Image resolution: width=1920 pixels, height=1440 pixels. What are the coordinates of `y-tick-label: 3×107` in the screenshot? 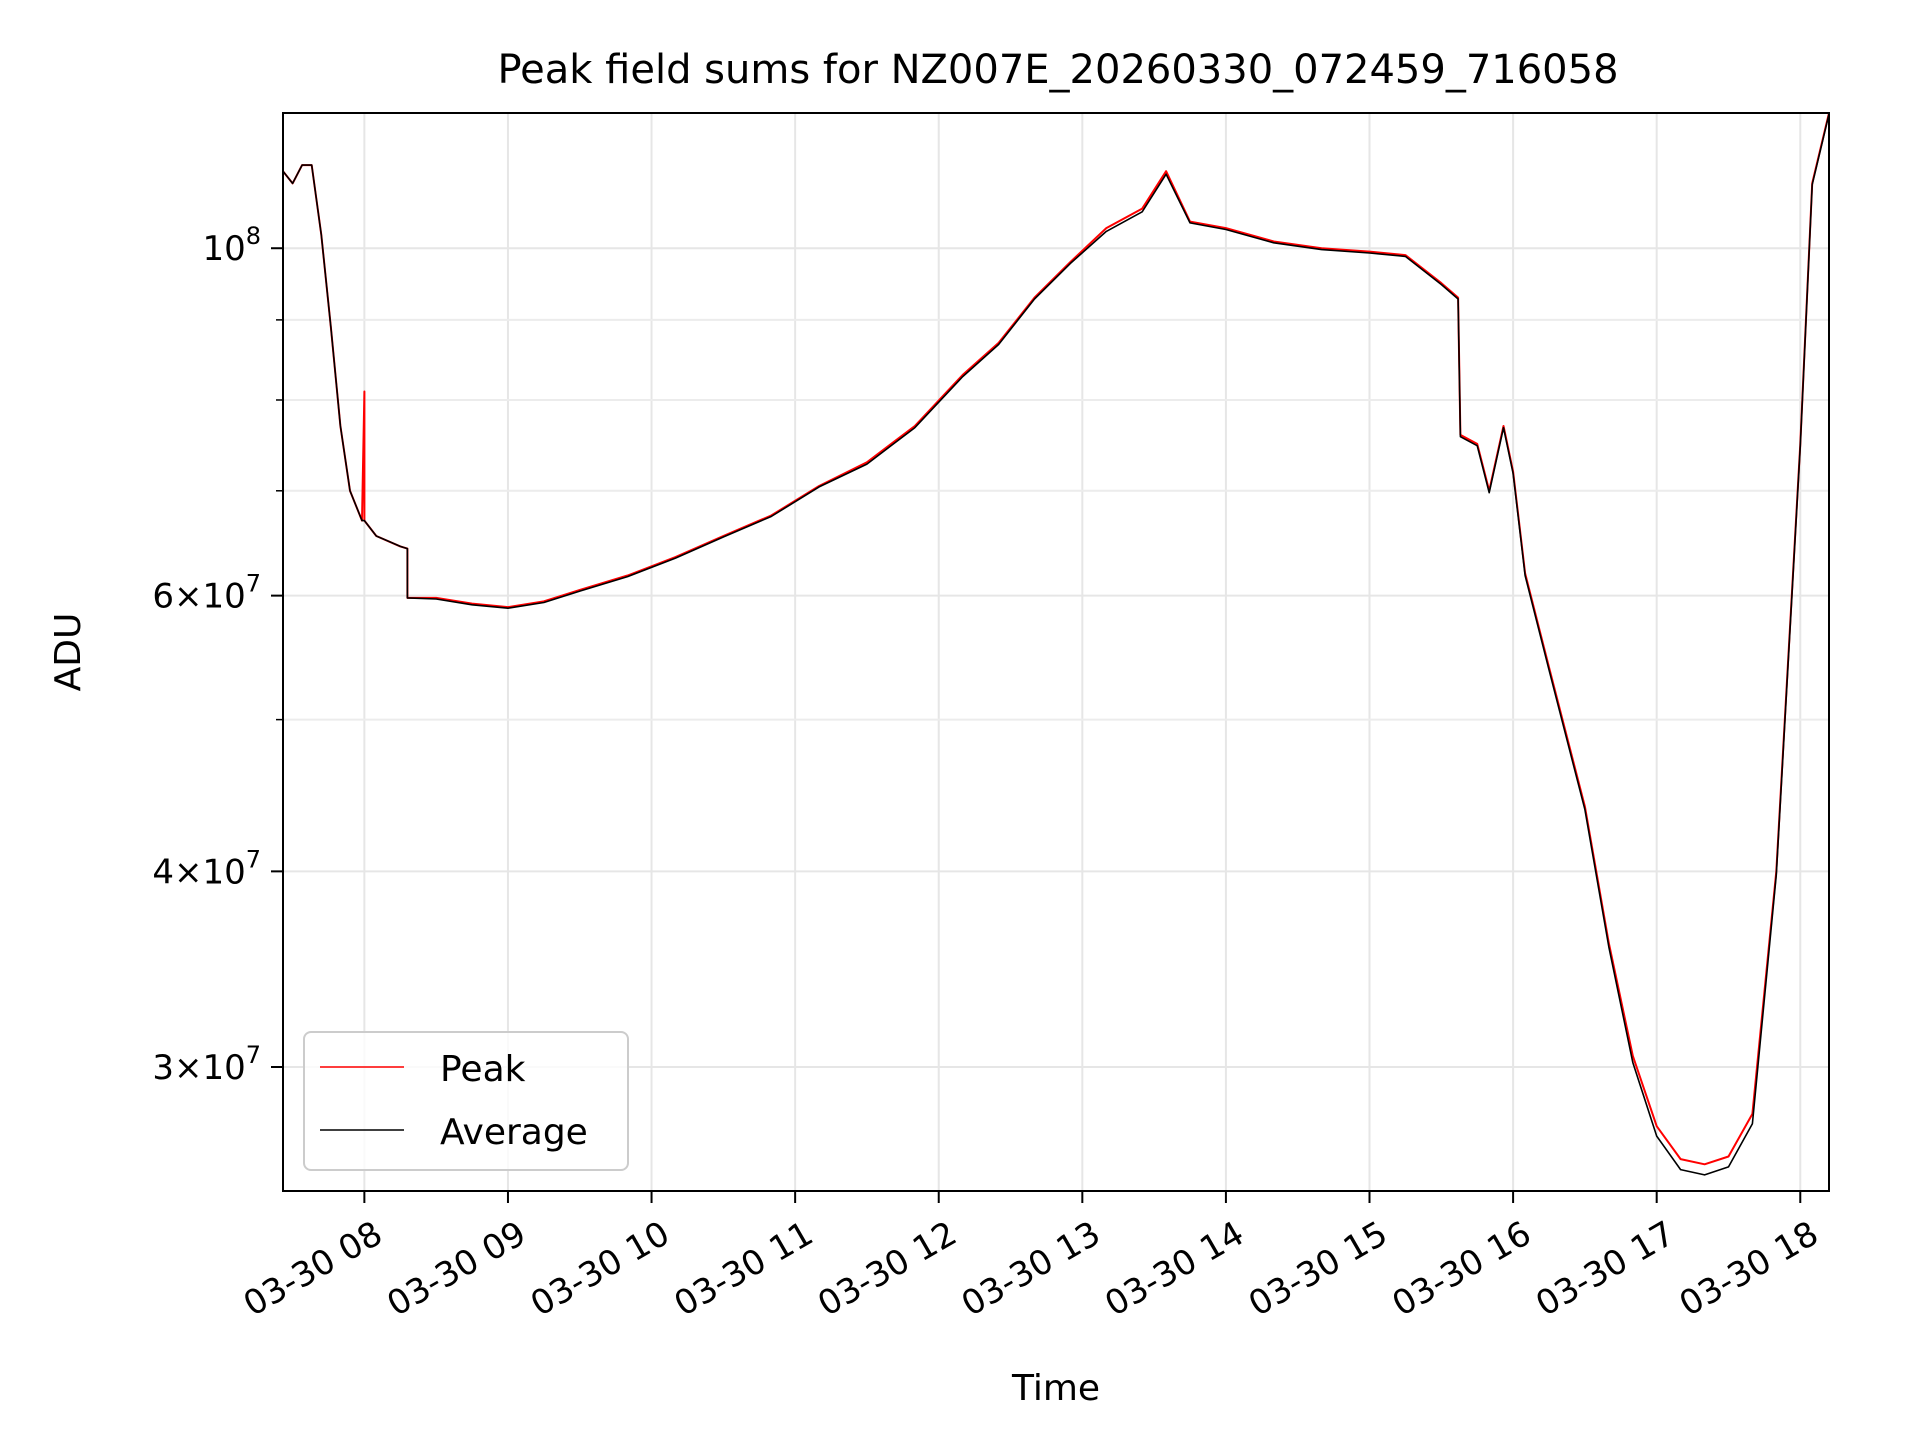 It's located at (206, 1064).